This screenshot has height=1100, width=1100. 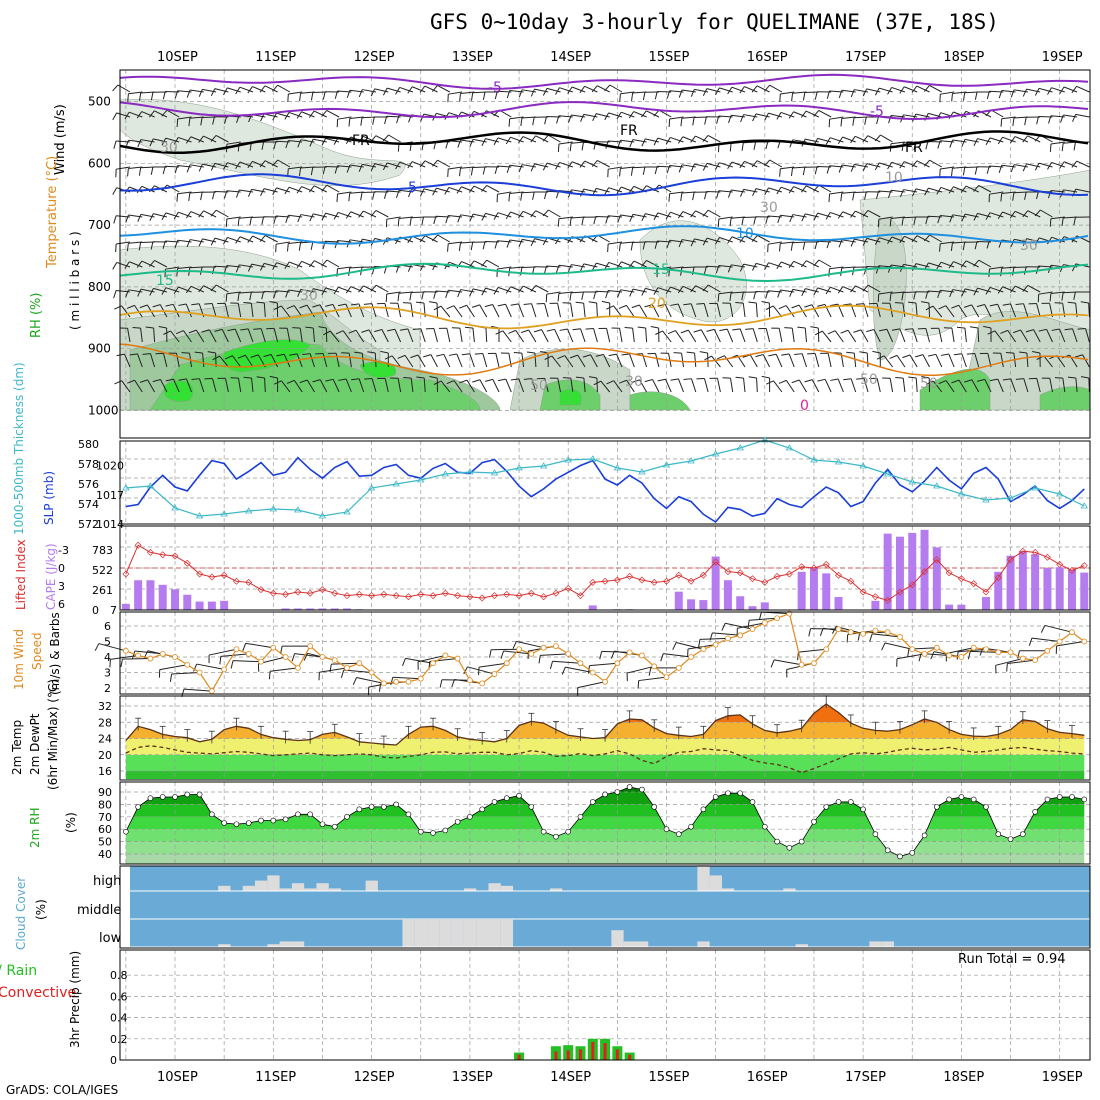 What do you see at coordinates (877, 112) in the screenshot?
I see `contour-label: -5` at bounding box center [877, 112].